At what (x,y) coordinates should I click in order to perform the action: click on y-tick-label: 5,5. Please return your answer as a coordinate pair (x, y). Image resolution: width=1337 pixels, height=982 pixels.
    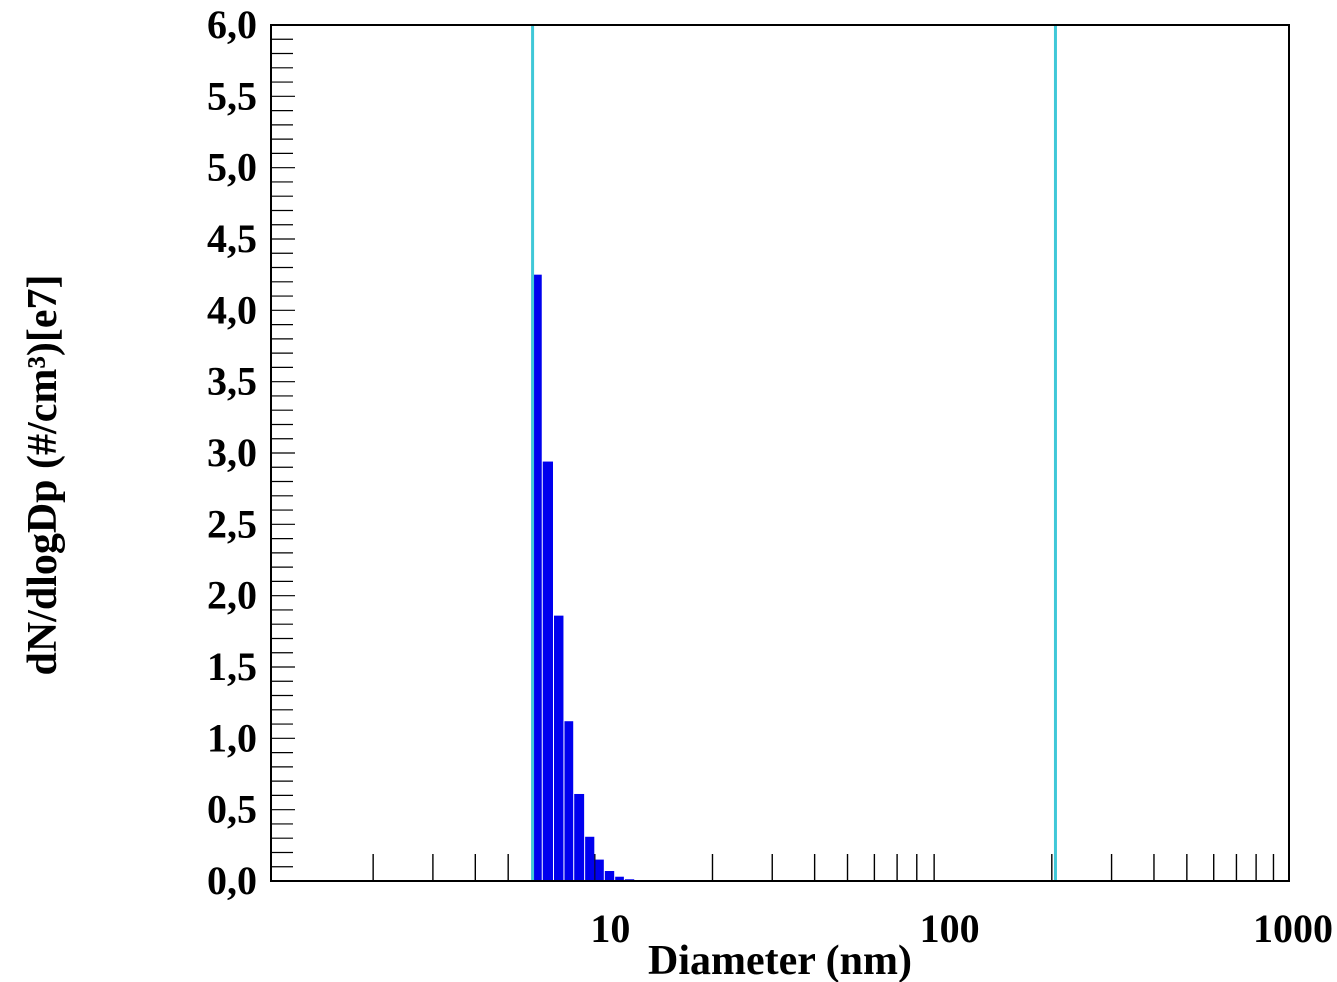
    Looking at the image, I should click on (232, 95).